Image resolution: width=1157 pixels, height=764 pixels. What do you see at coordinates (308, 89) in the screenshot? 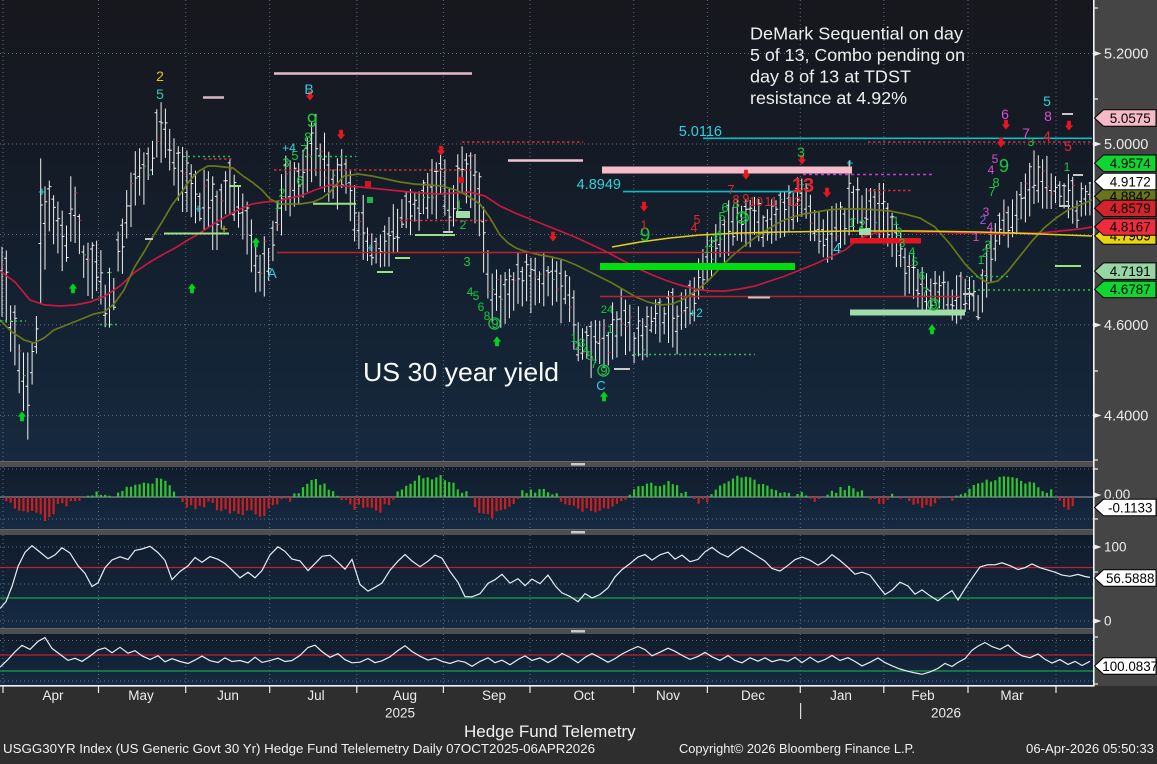
I see `svg-text: B` at bounding box center [308, 89].